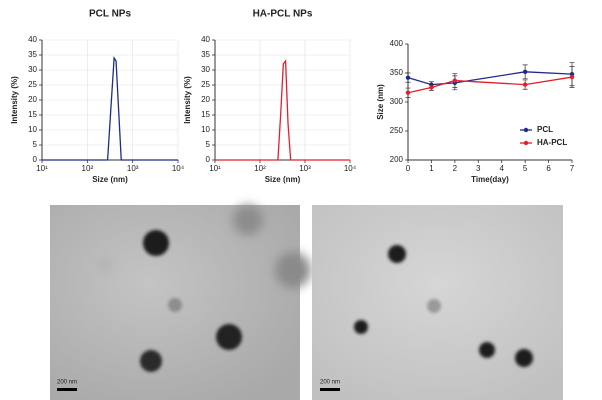 The image size is (602, 400). Describe the element at coordinates (283, 14) in the screenshot. I see `chart-title: HA-PCL NPs` at that location.